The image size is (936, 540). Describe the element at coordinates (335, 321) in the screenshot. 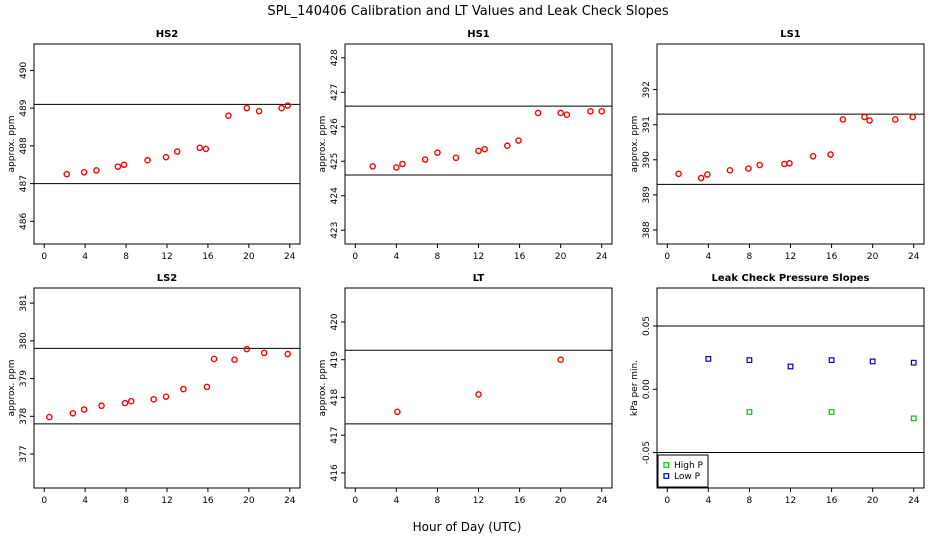

I see `y-tick-label: 420` at that location.